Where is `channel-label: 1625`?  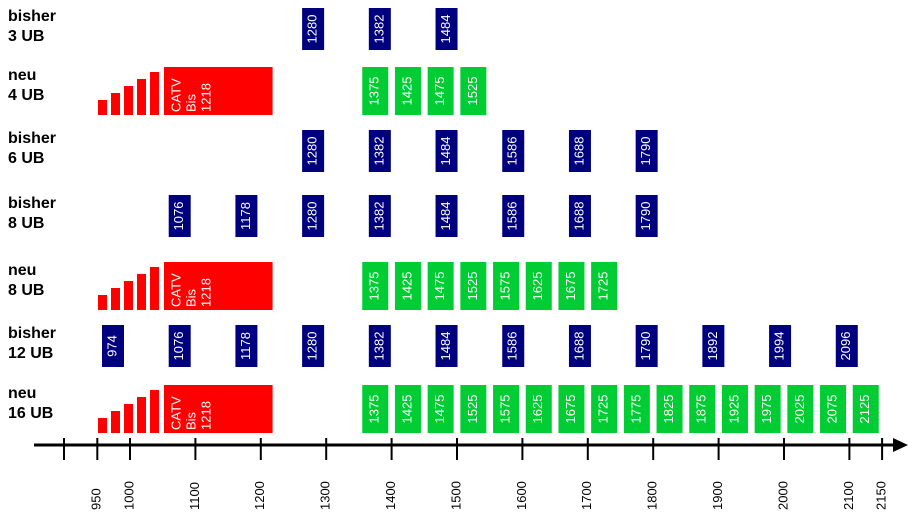 channel-label: 1625 is located at coordinates (537, 409).